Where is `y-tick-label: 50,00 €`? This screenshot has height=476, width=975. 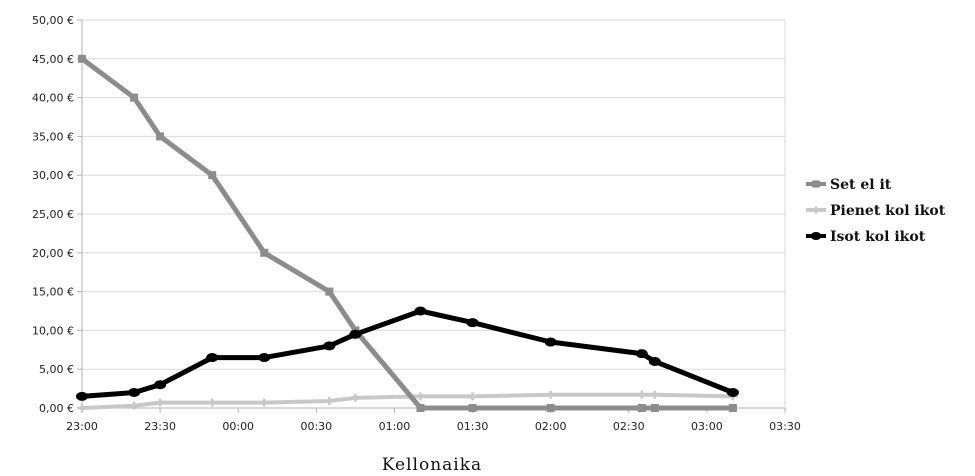 y-tick-label: 50,00 € is located at coordinates (53, 20).